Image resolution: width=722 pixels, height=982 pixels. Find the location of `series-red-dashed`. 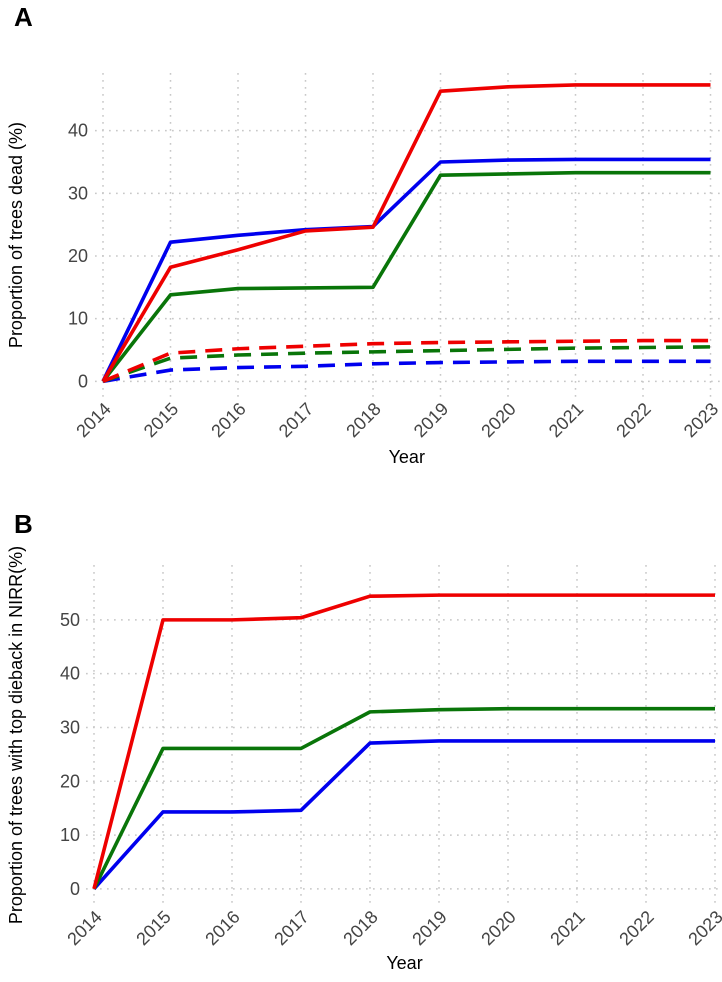

series-red-dashed is located at coordinates (406, 360).